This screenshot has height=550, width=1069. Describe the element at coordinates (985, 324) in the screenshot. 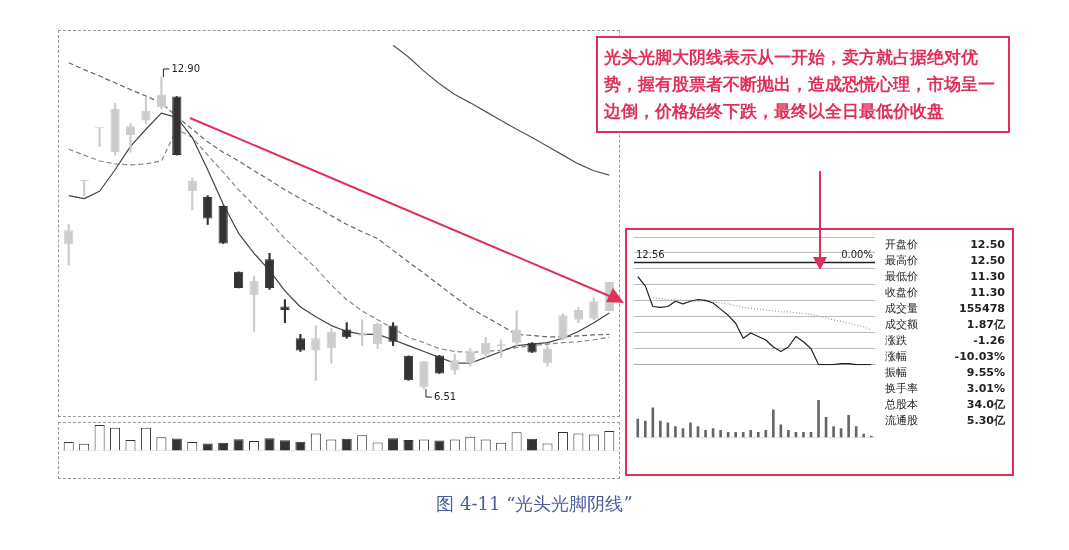

I see `text: 1.87亿` at that location.